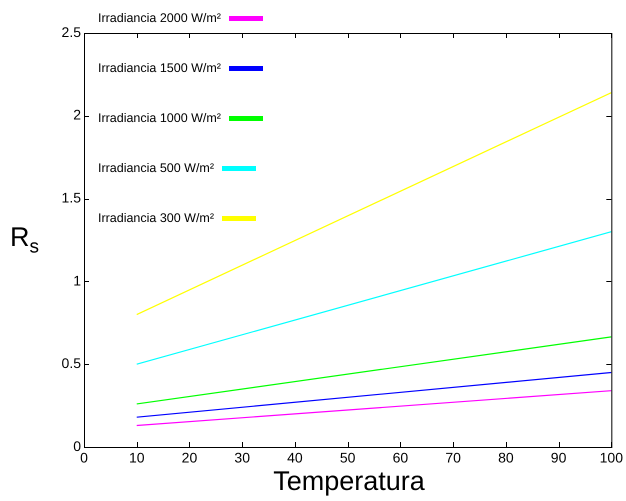  What do you see at coordinates (242, 457) in the screenshot?
I see `x-tick-label: 30` at bounding box center [242, 457].